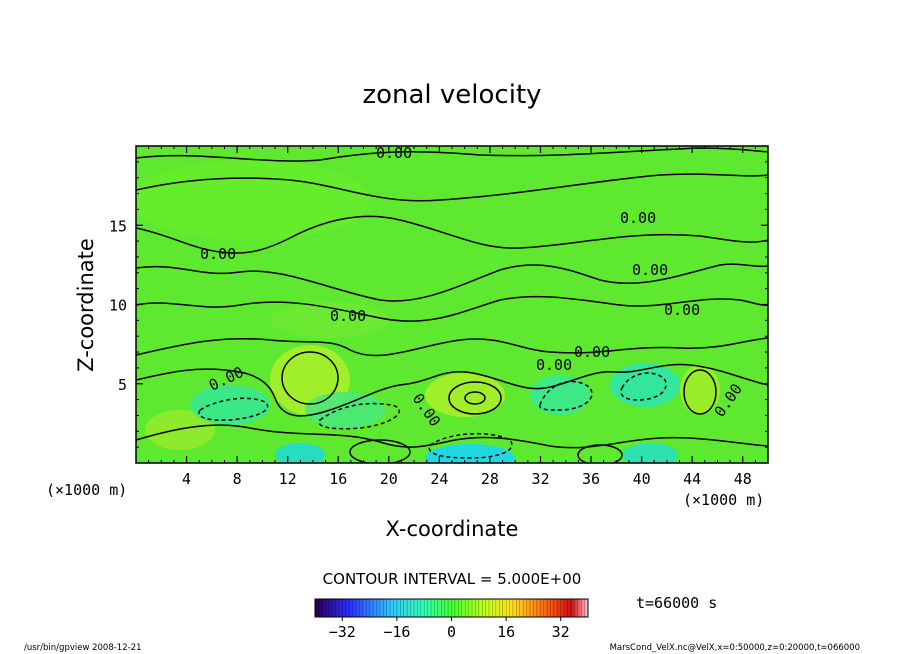 The image size is (904, 654). What do you see at coordinates (118, 226) in the screenshot?
I see `y-tick-label: 15` at bounding box center [118, 226].